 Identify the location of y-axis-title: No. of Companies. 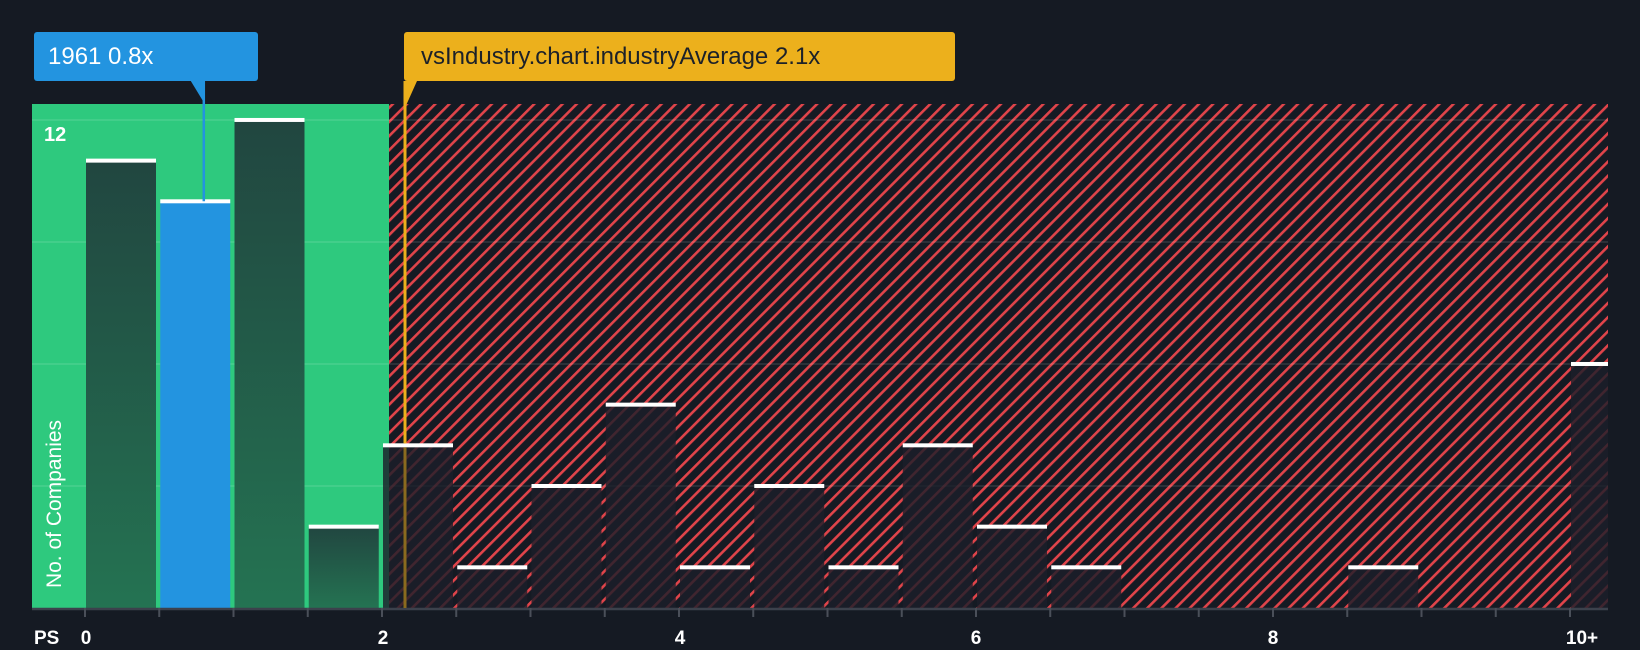
(54, 504).